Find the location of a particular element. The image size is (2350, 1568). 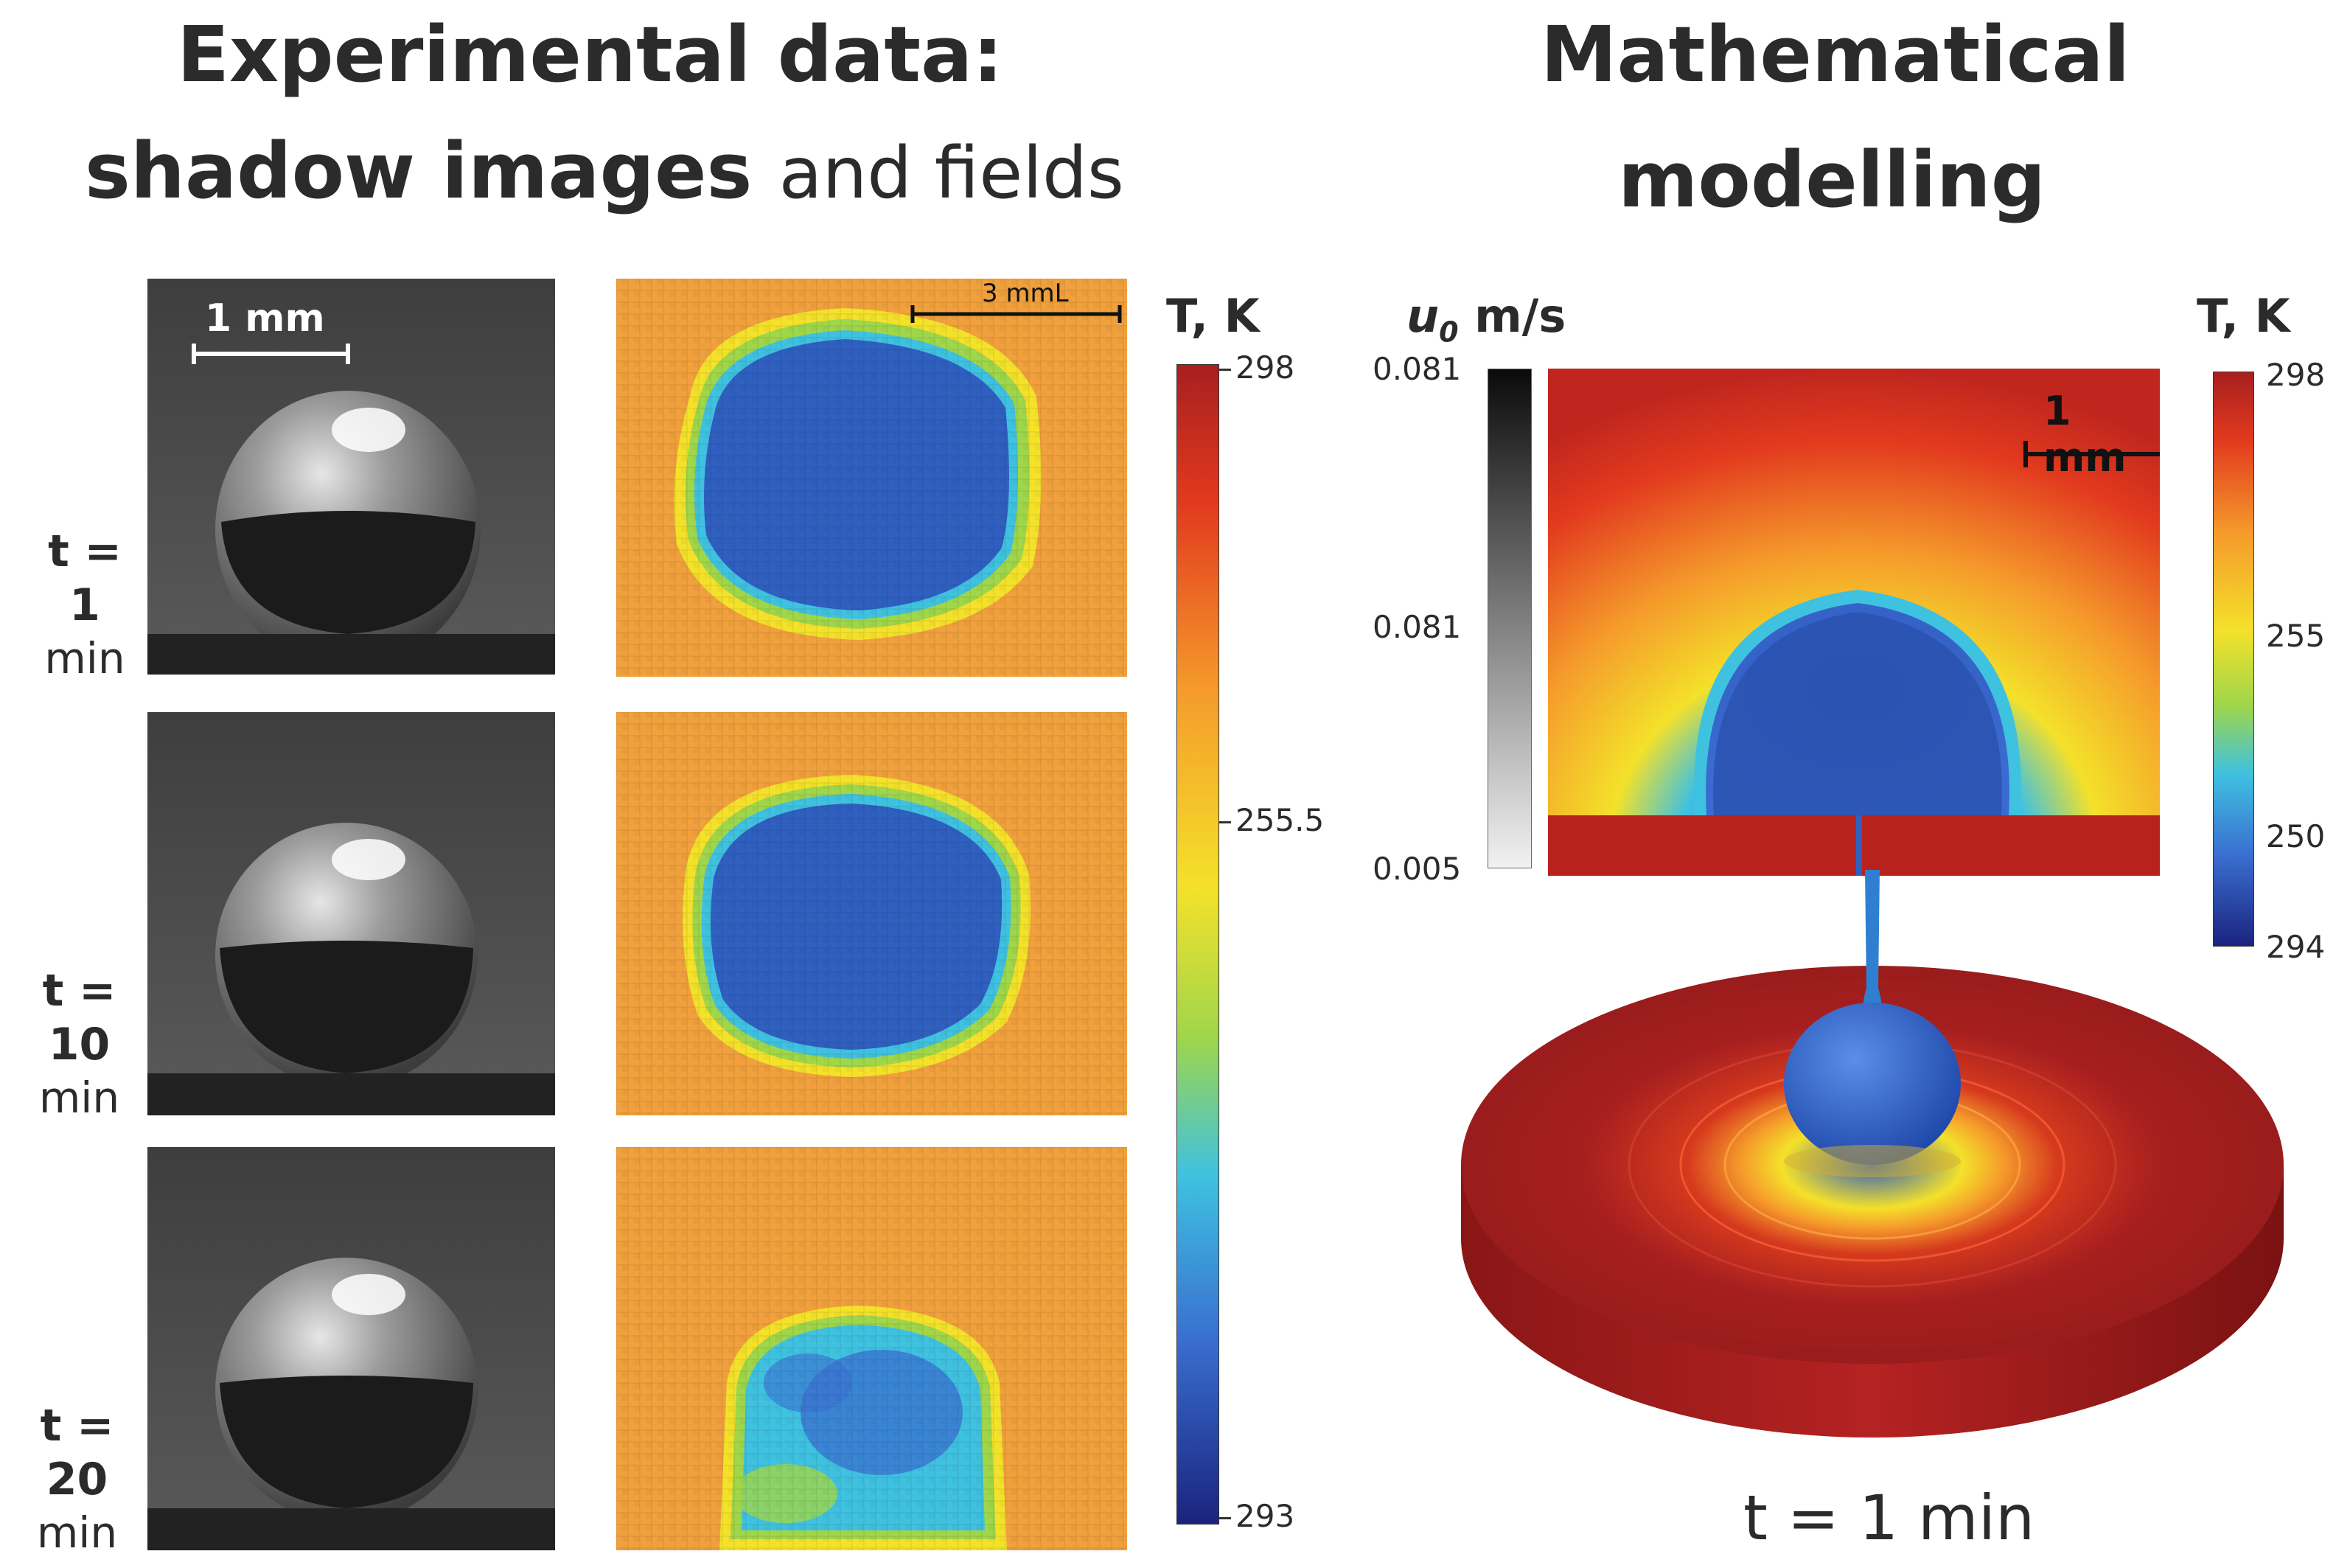

left-title-line2: shadow images and fields is located at coordinates (604, 171).